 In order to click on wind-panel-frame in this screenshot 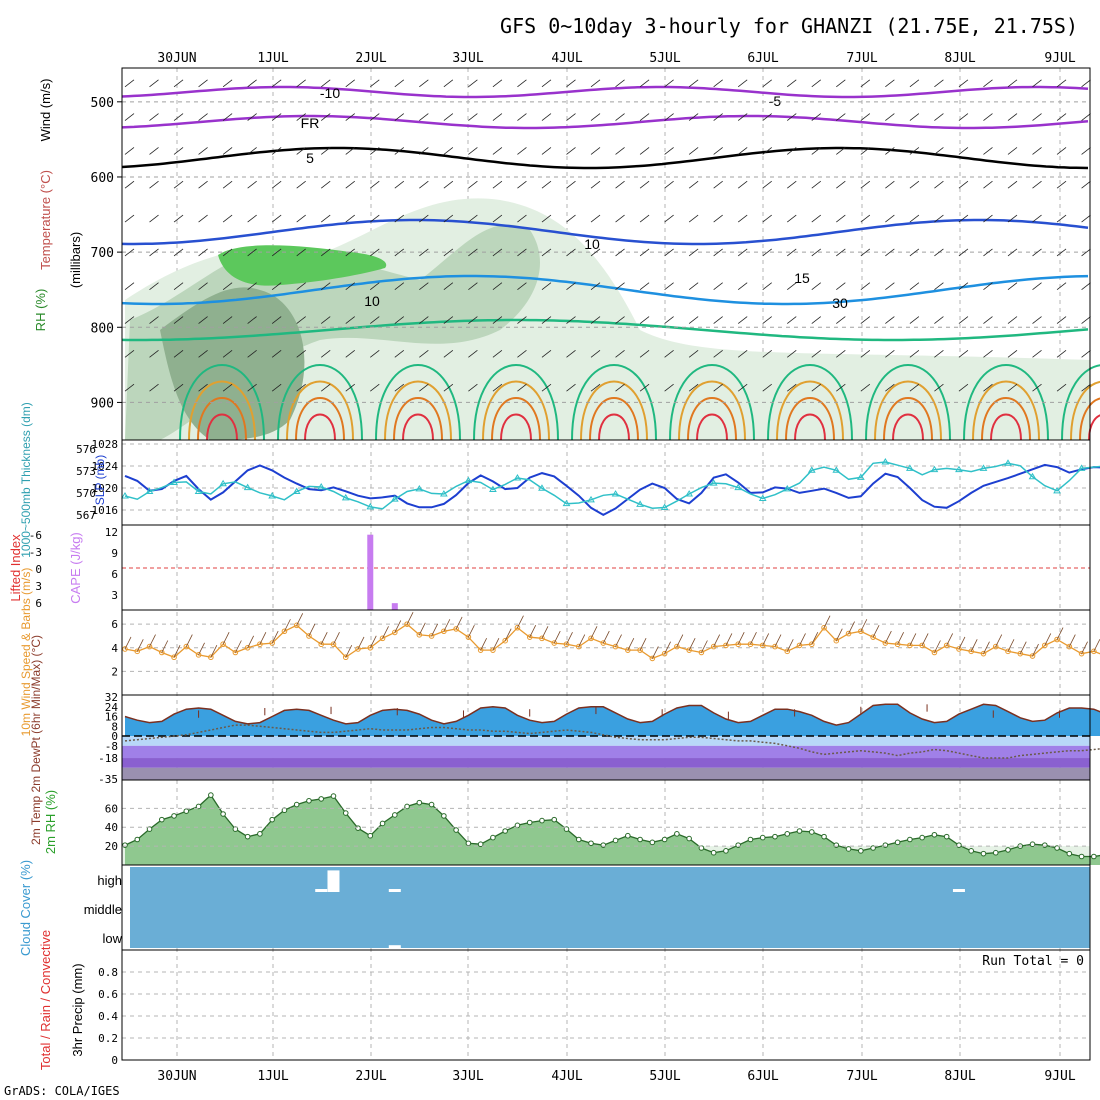, I will do `click(606, 652)`.